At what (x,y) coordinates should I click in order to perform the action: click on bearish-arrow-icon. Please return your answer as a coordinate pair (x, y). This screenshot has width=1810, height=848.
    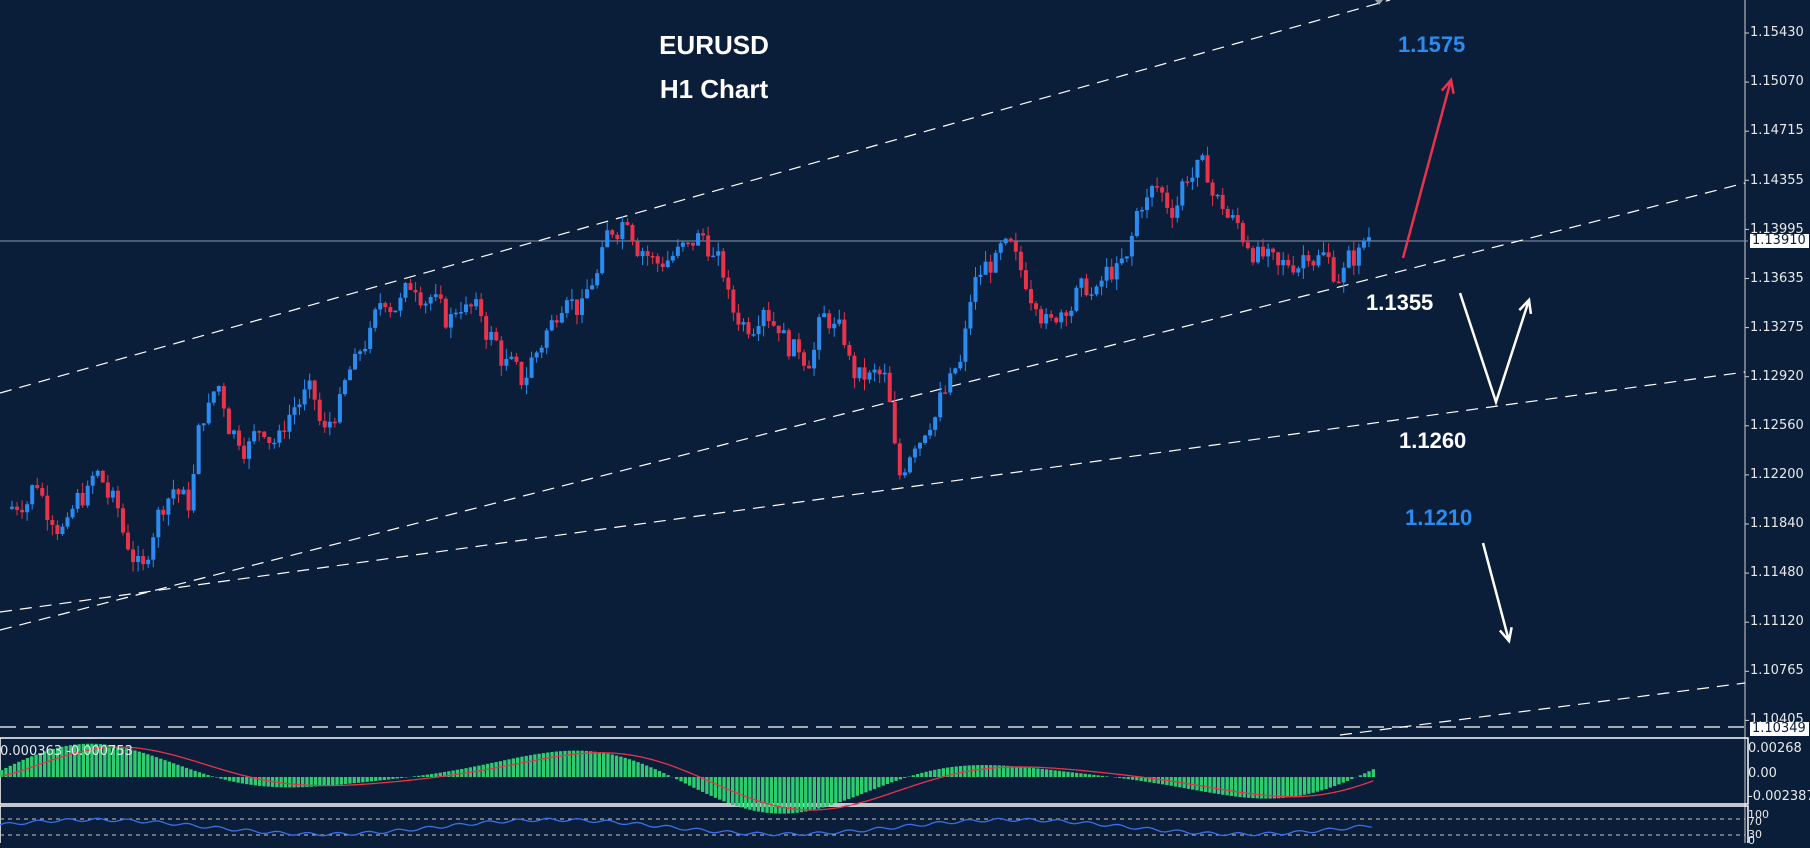
    Looking at the image, I should click on (1496, 592).